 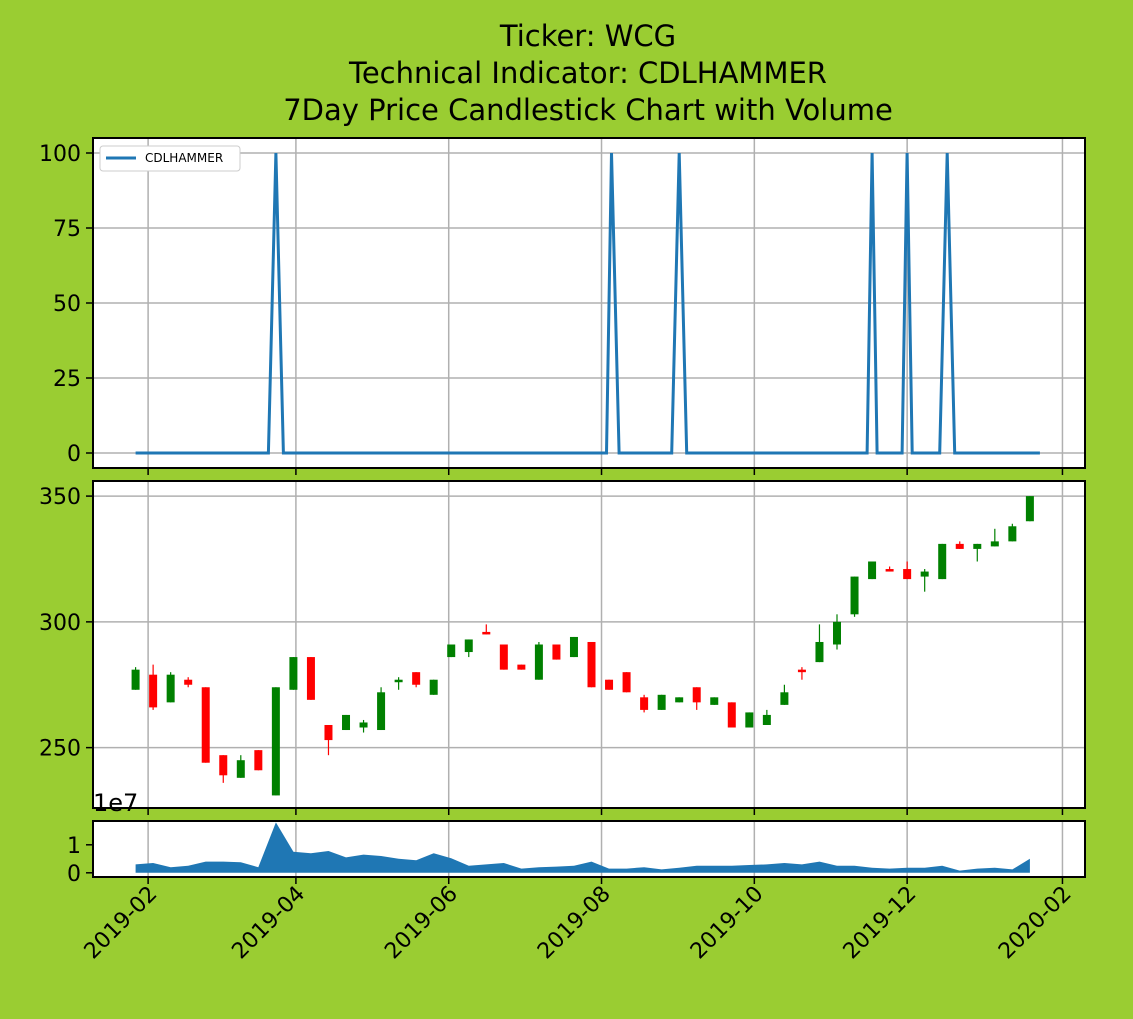 I want to click on indicator-y-axis: 0 25 50 75 100, so click(x=66, y=304).